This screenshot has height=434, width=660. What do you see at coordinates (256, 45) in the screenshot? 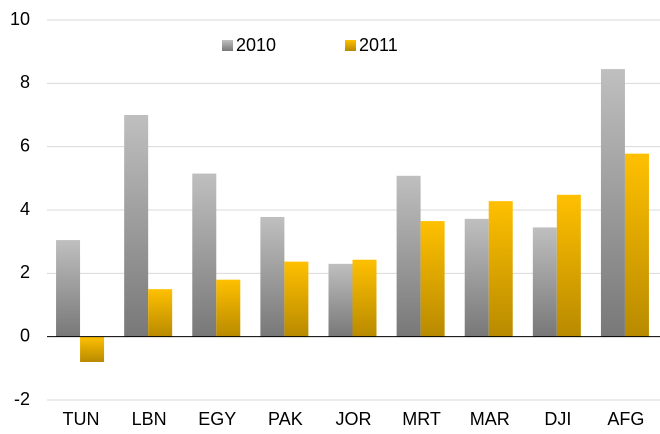
I see `legend-label: 2010` at bounding box center [256, 45].